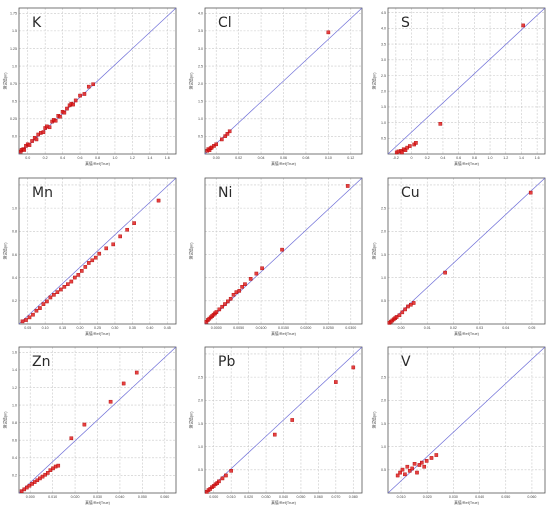 Image resolution: width=554 pixels, height=509 pixels. What do you see at coordinates (427, 158) in the screenshot?
I see `x-tick-label: 0.2` at bounding box center [427, 158].